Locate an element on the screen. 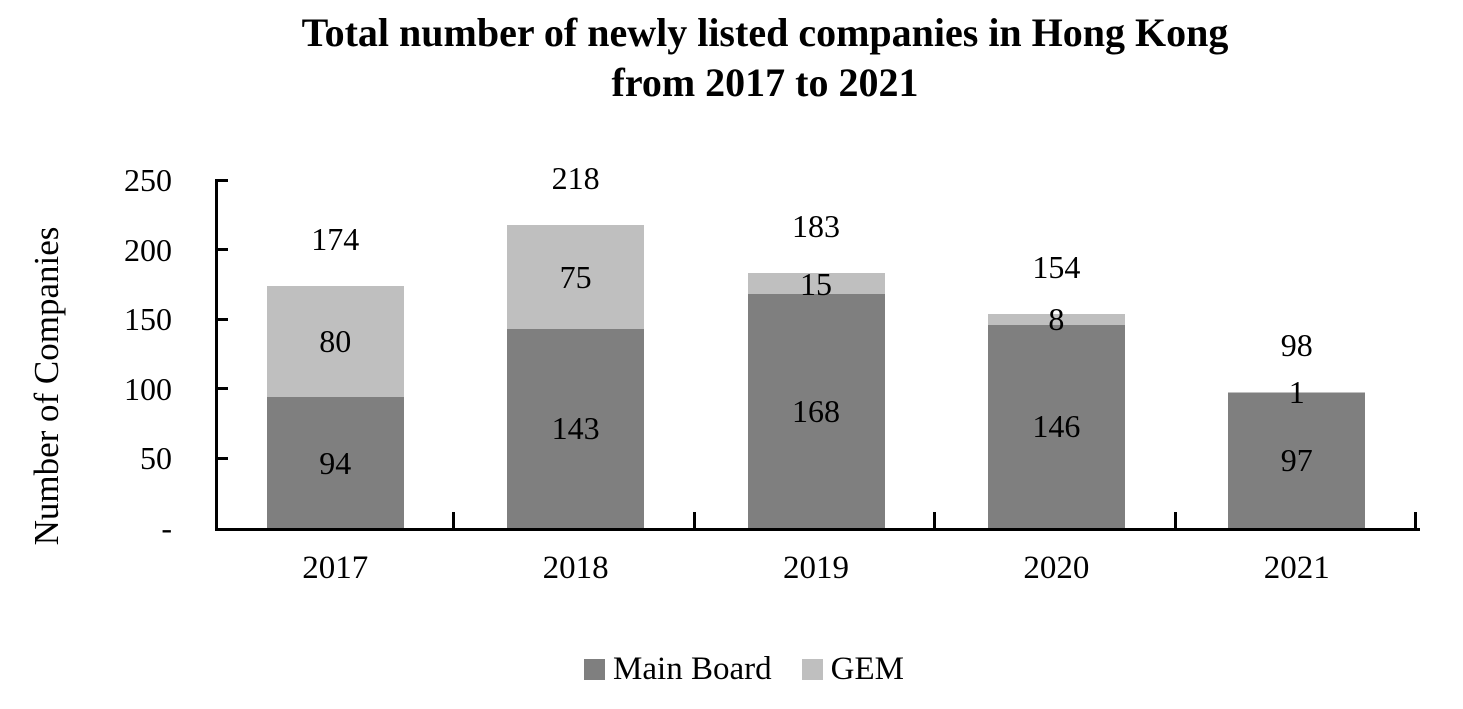  legend: Main Board GEM is located at coordinates (744, 669).